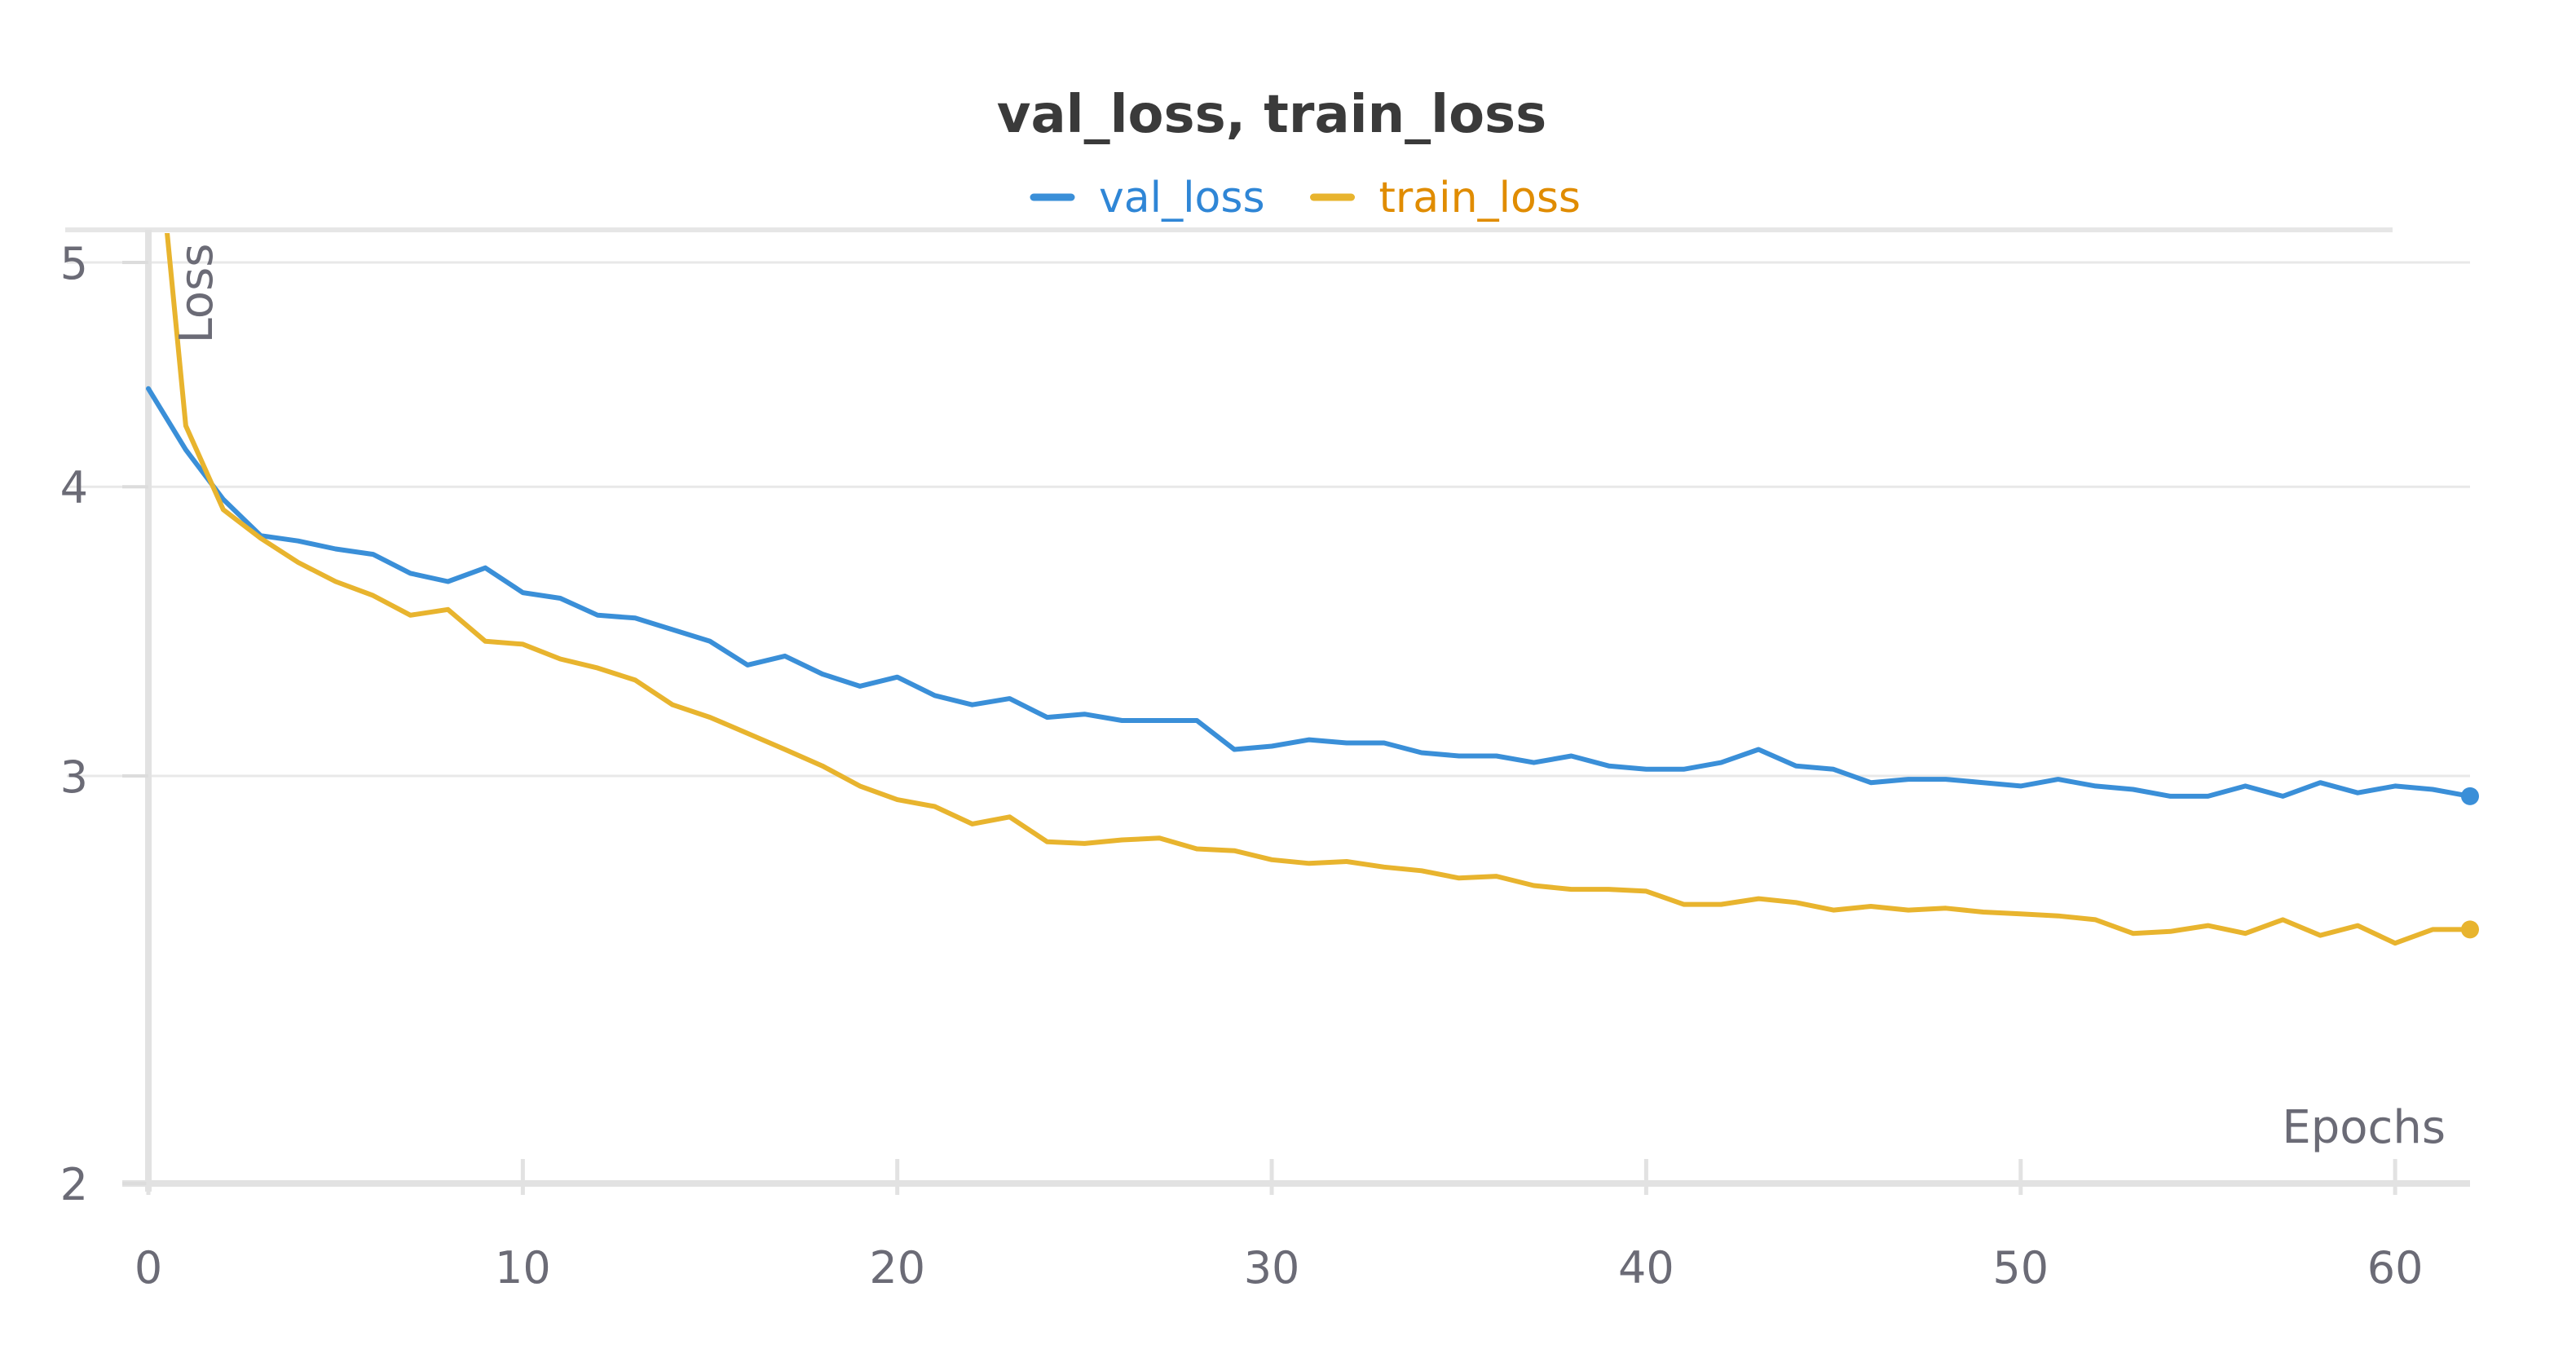 Image resolution: width=2576 pixels, height=1353 pixels. Describe the element at coordinates (523, 1268) in the screenshot. I see `x-tick-label: 10` at that location.